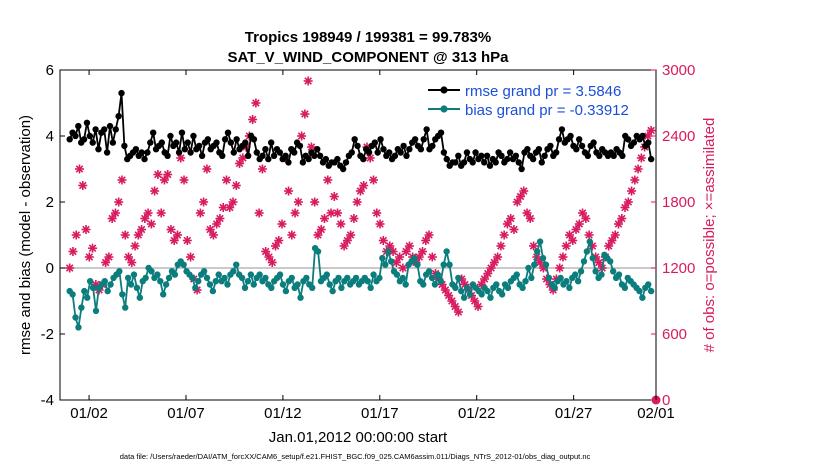 The width and height of the screenshot is (830, 470). What do you see at coordinates (547, 110) in the screenshot?
I see `legend-bias: bias grand pr = -0.33912` at bounding box center [547, 110].